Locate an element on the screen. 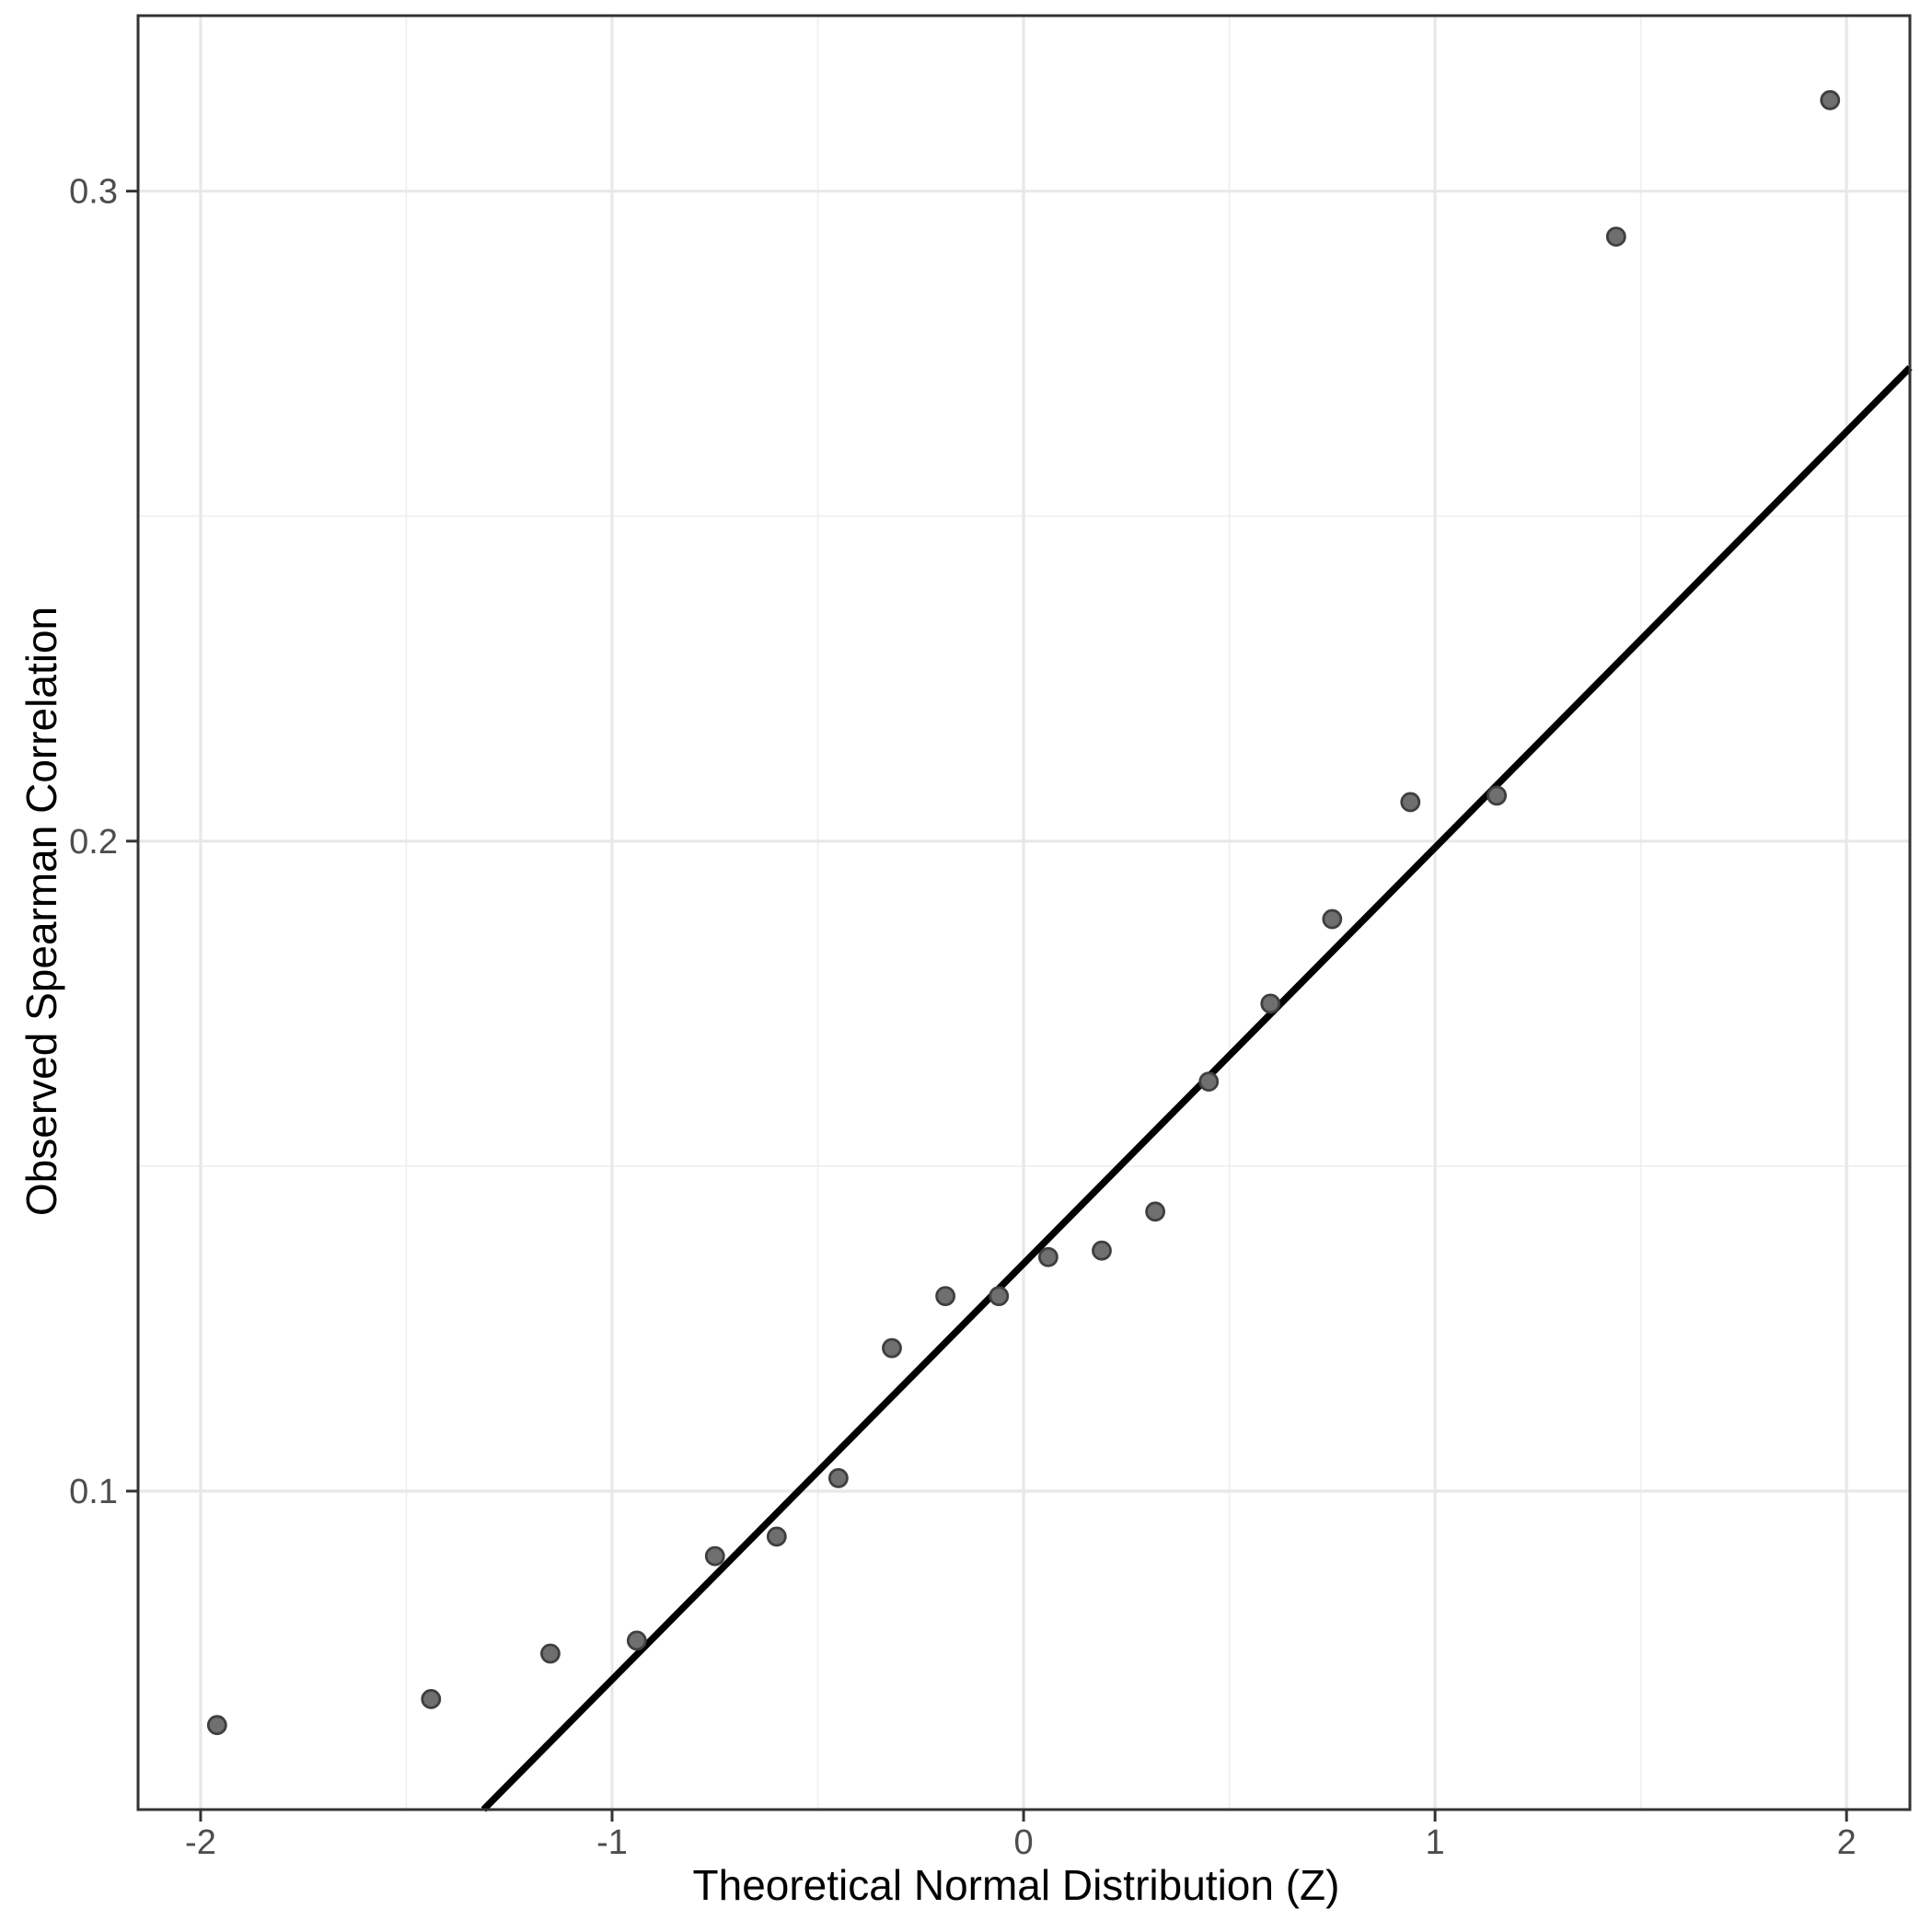 The height and width of the screenshot is (1932, 1932). x-tick-label: -2 is located at coordinates (201, 1843).